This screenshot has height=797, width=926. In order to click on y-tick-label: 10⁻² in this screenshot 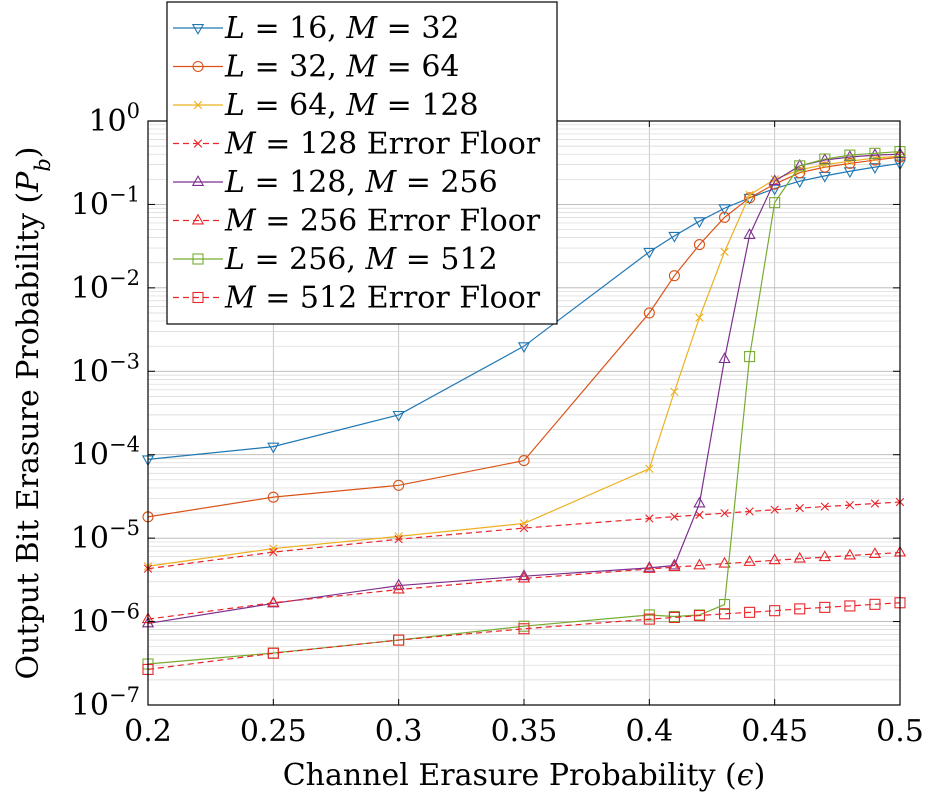, I will do `click(105, 286)`.